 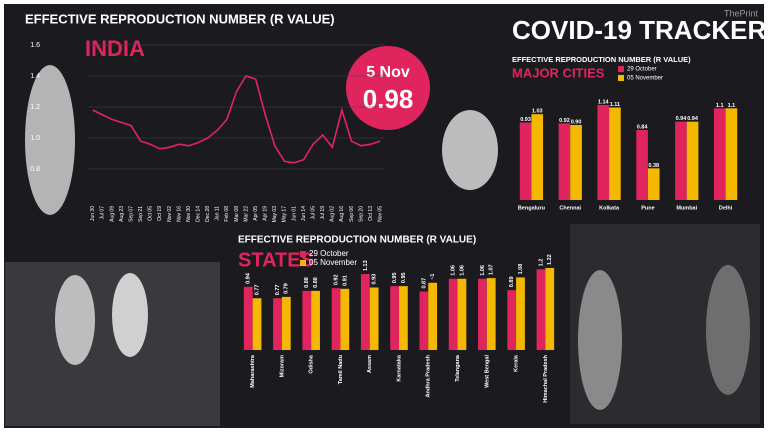 I want to click on value-label: 0.77, so click(x=257, y=290).